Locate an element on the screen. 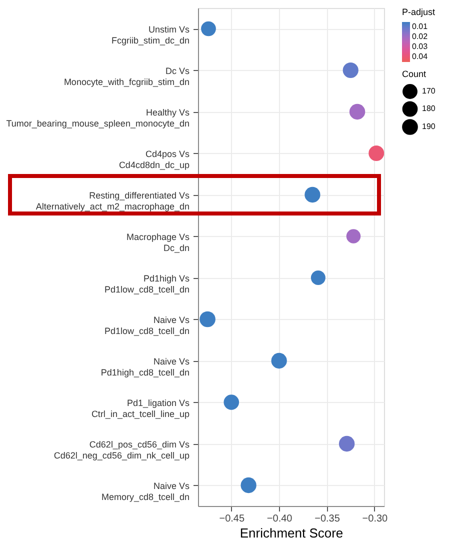 This screenshot has height=556, width=461. y-tick-label: Naive Vs Memory_cd8_tcell_dn is located at coordinates (145, 491).